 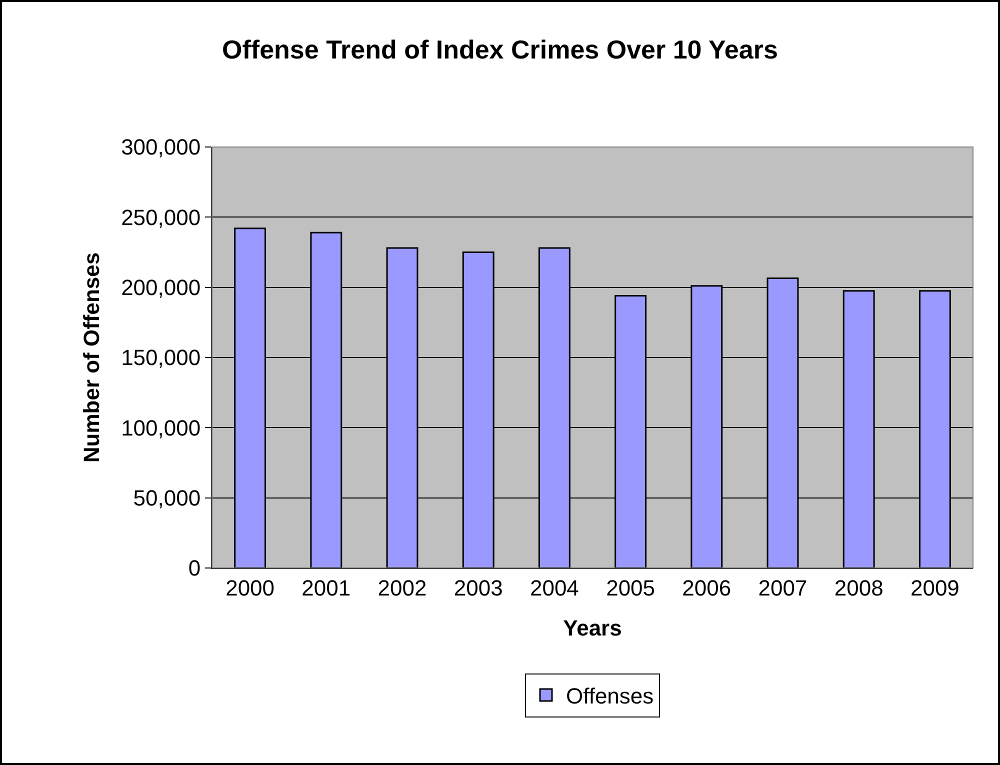 What do you see at coordinates (707, 587) in the screenshot?
I see `x-tick-label: 2006` at bounding box center [707, 587].